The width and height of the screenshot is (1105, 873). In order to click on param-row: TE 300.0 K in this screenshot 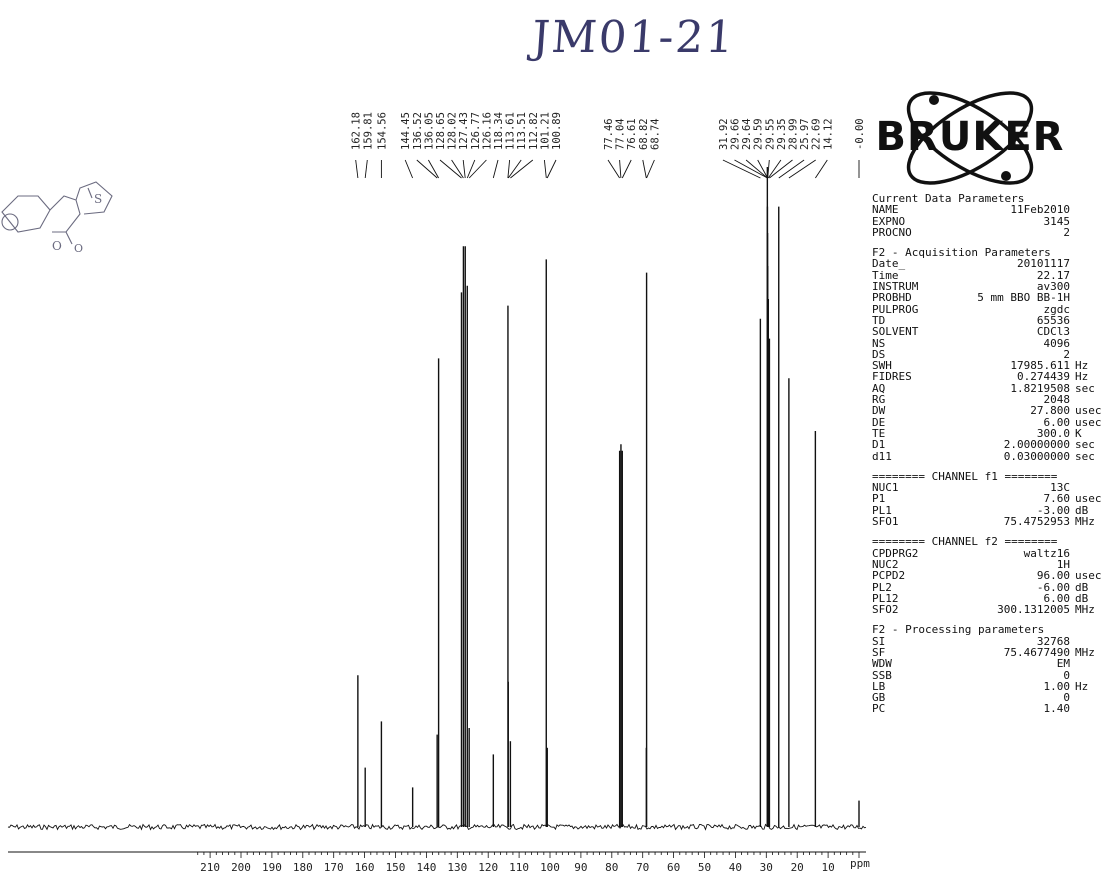, I will do `click(988, 433)`.